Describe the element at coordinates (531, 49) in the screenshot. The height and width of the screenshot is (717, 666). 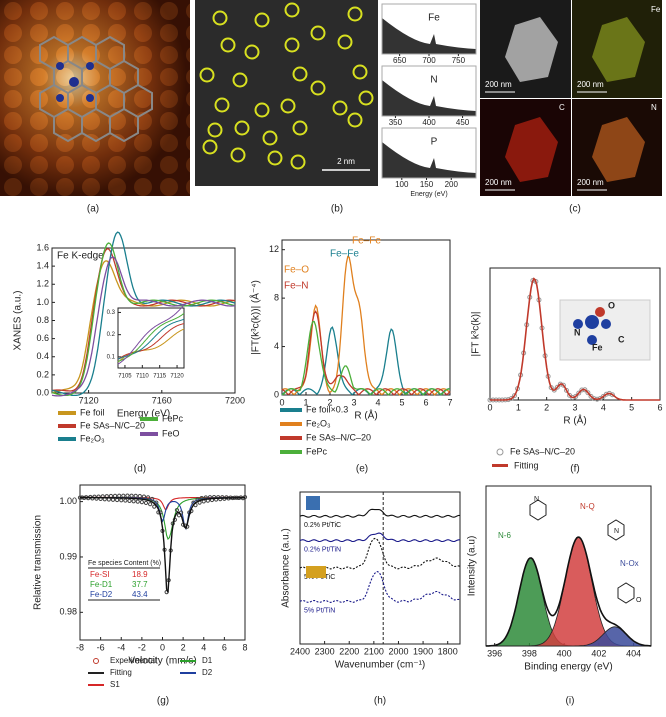
I see `particle` at that location.